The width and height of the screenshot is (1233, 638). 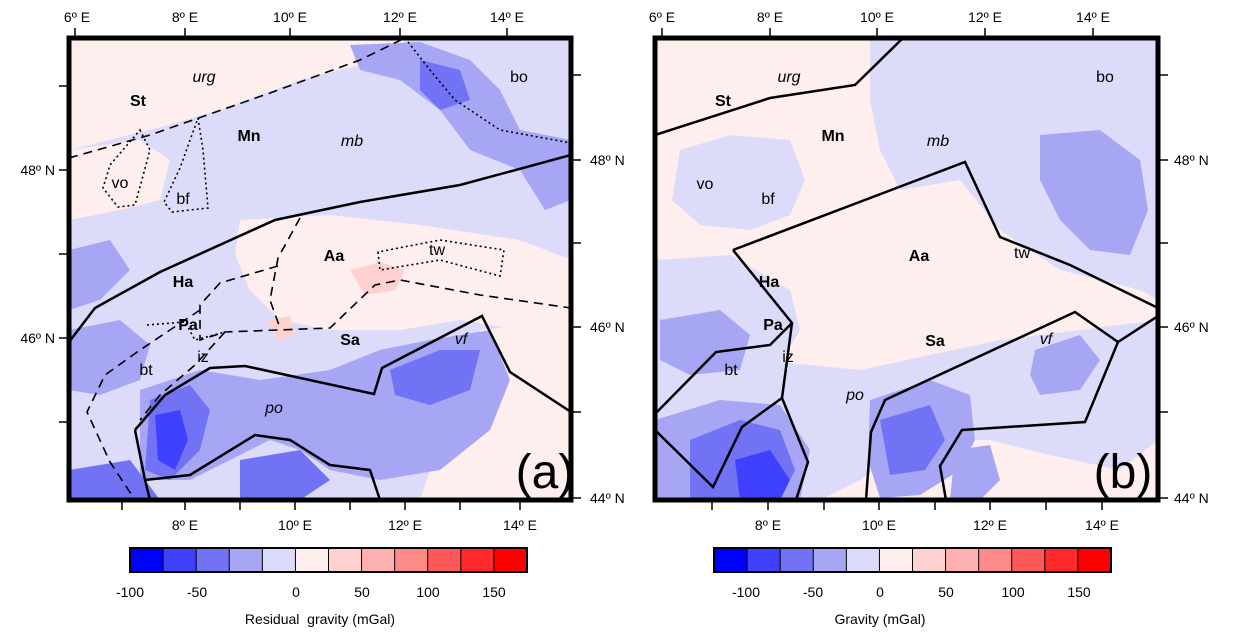 I want to click on panel-b-right-lat-label: 46º N, so click(x=1191, y=327).